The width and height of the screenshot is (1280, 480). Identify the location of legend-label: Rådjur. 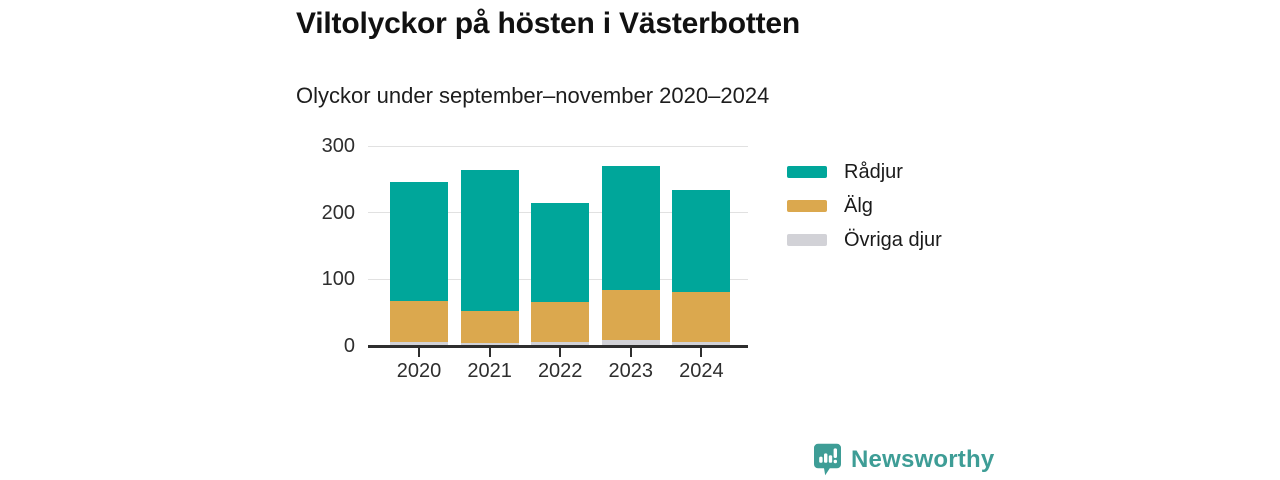
(873, 172).